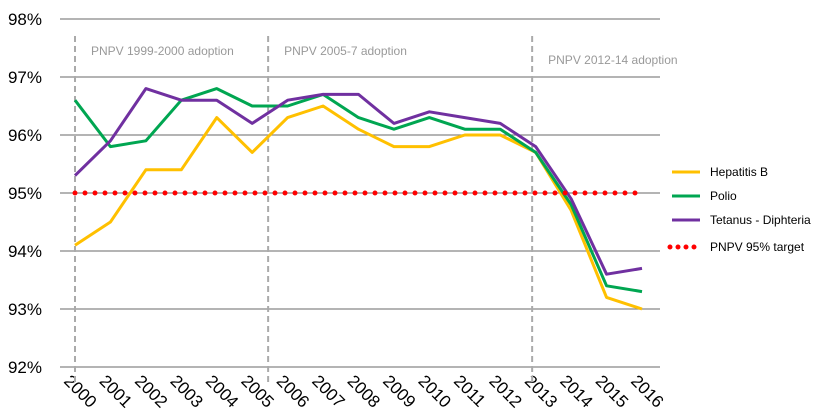 The image size is (816, 420). Describe the element at coordinates (345, 51) in the screenshot. I see `adoption-annotation: PNPV 2005-7 adoption` at that location.